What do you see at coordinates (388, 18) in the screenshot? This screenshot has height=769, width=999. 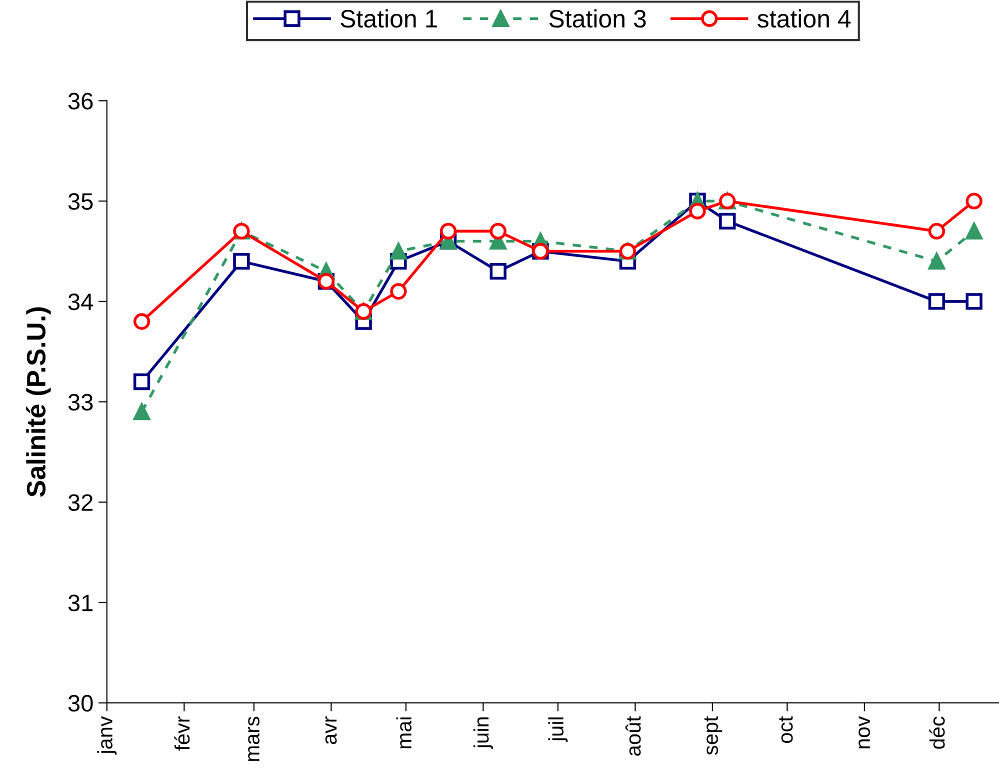 I see `legend-label: Station 1` at bounding box center [388, 18].